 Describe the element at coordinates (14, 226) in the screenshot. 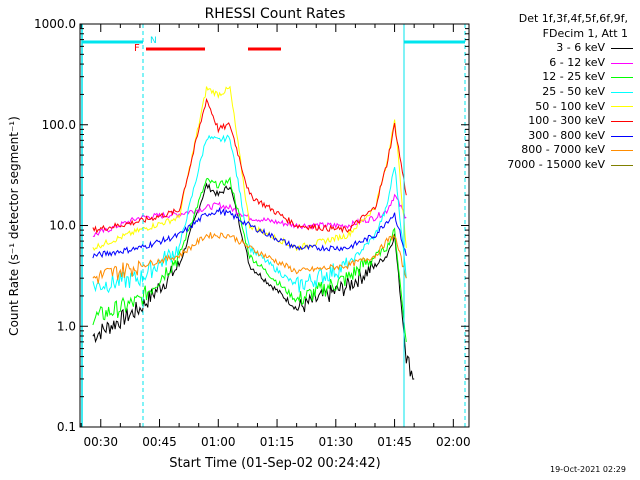

I see `y-axis-label: Count Rate (s⁻¹ detector segment⁻¹)` at that location.